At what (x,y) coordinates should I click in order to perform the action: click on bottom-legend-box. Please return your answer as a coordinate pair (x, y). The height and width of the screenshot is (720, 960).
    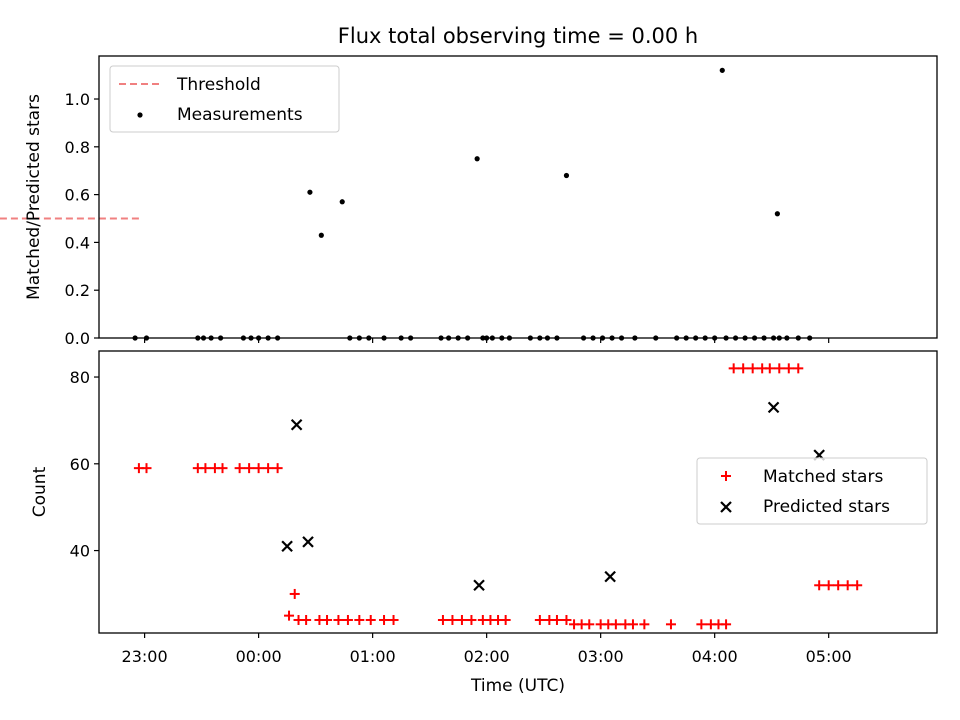
    Looking at the image, I should click on (812, 491).